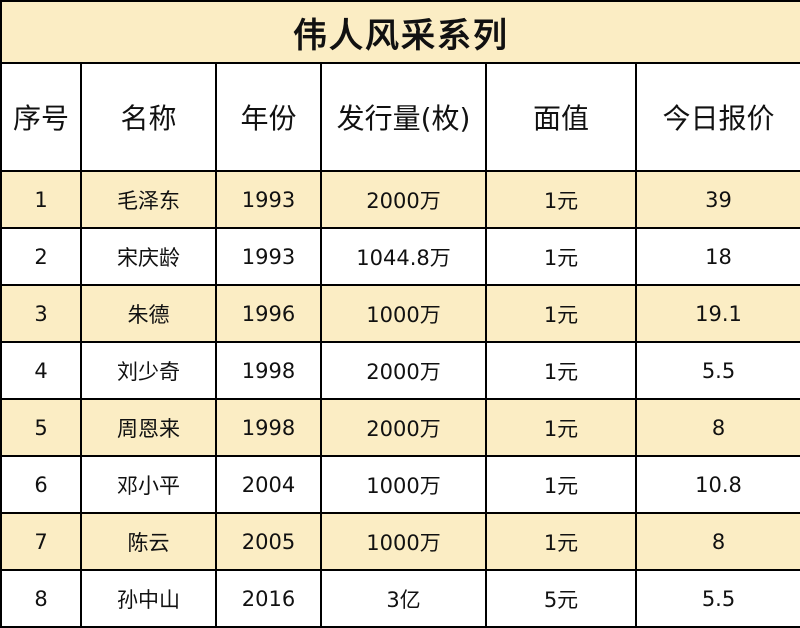 The image size is (800, 628). What do you see at coordinates (403, 256) in the screenshot?
I see `cell-circulation: 1044.8万` at bounding box center [403, 256].